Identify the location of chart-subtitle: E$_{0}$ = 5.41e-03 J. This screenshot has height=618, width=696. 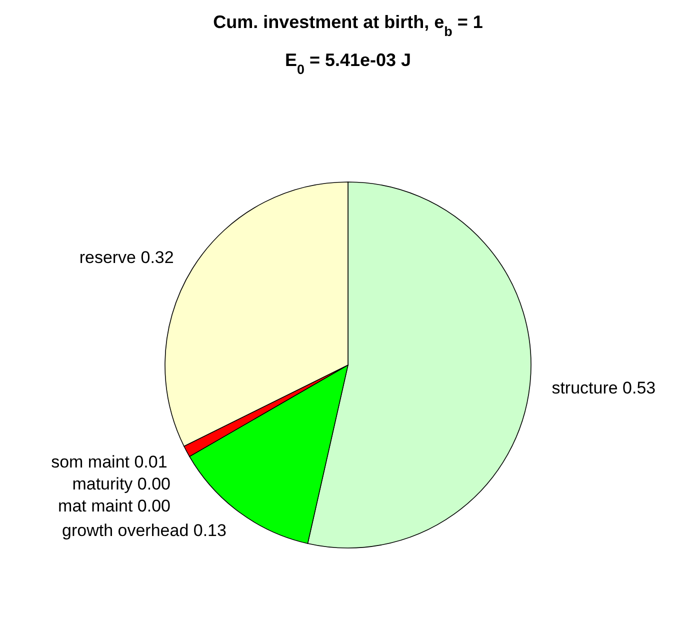
(348, 63).